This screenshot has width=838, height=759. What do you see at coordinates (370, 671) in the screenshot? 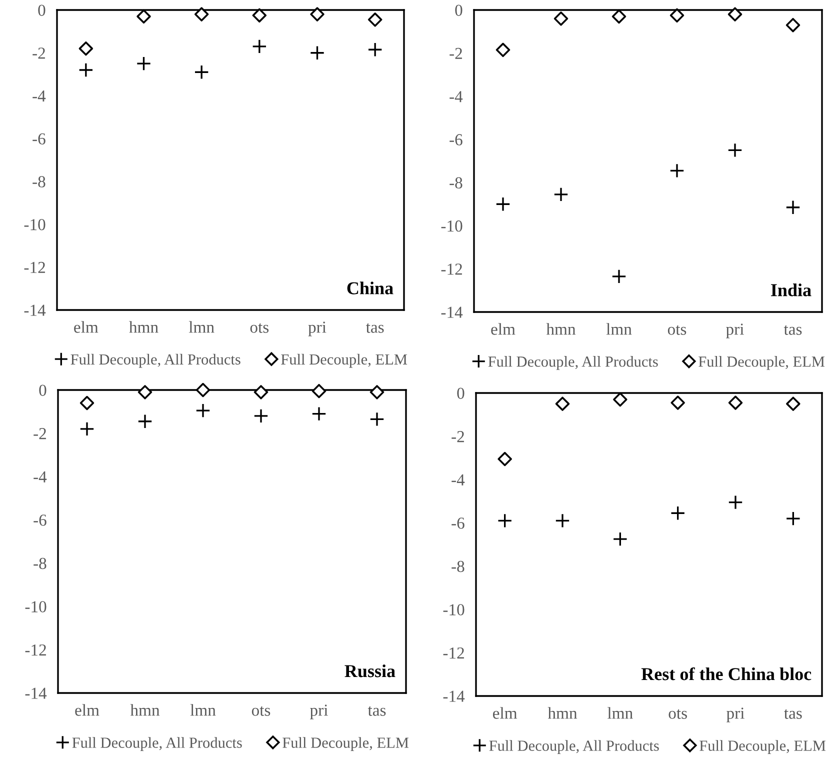
I see `annotation: Russia` at bounding box center [370, 671].